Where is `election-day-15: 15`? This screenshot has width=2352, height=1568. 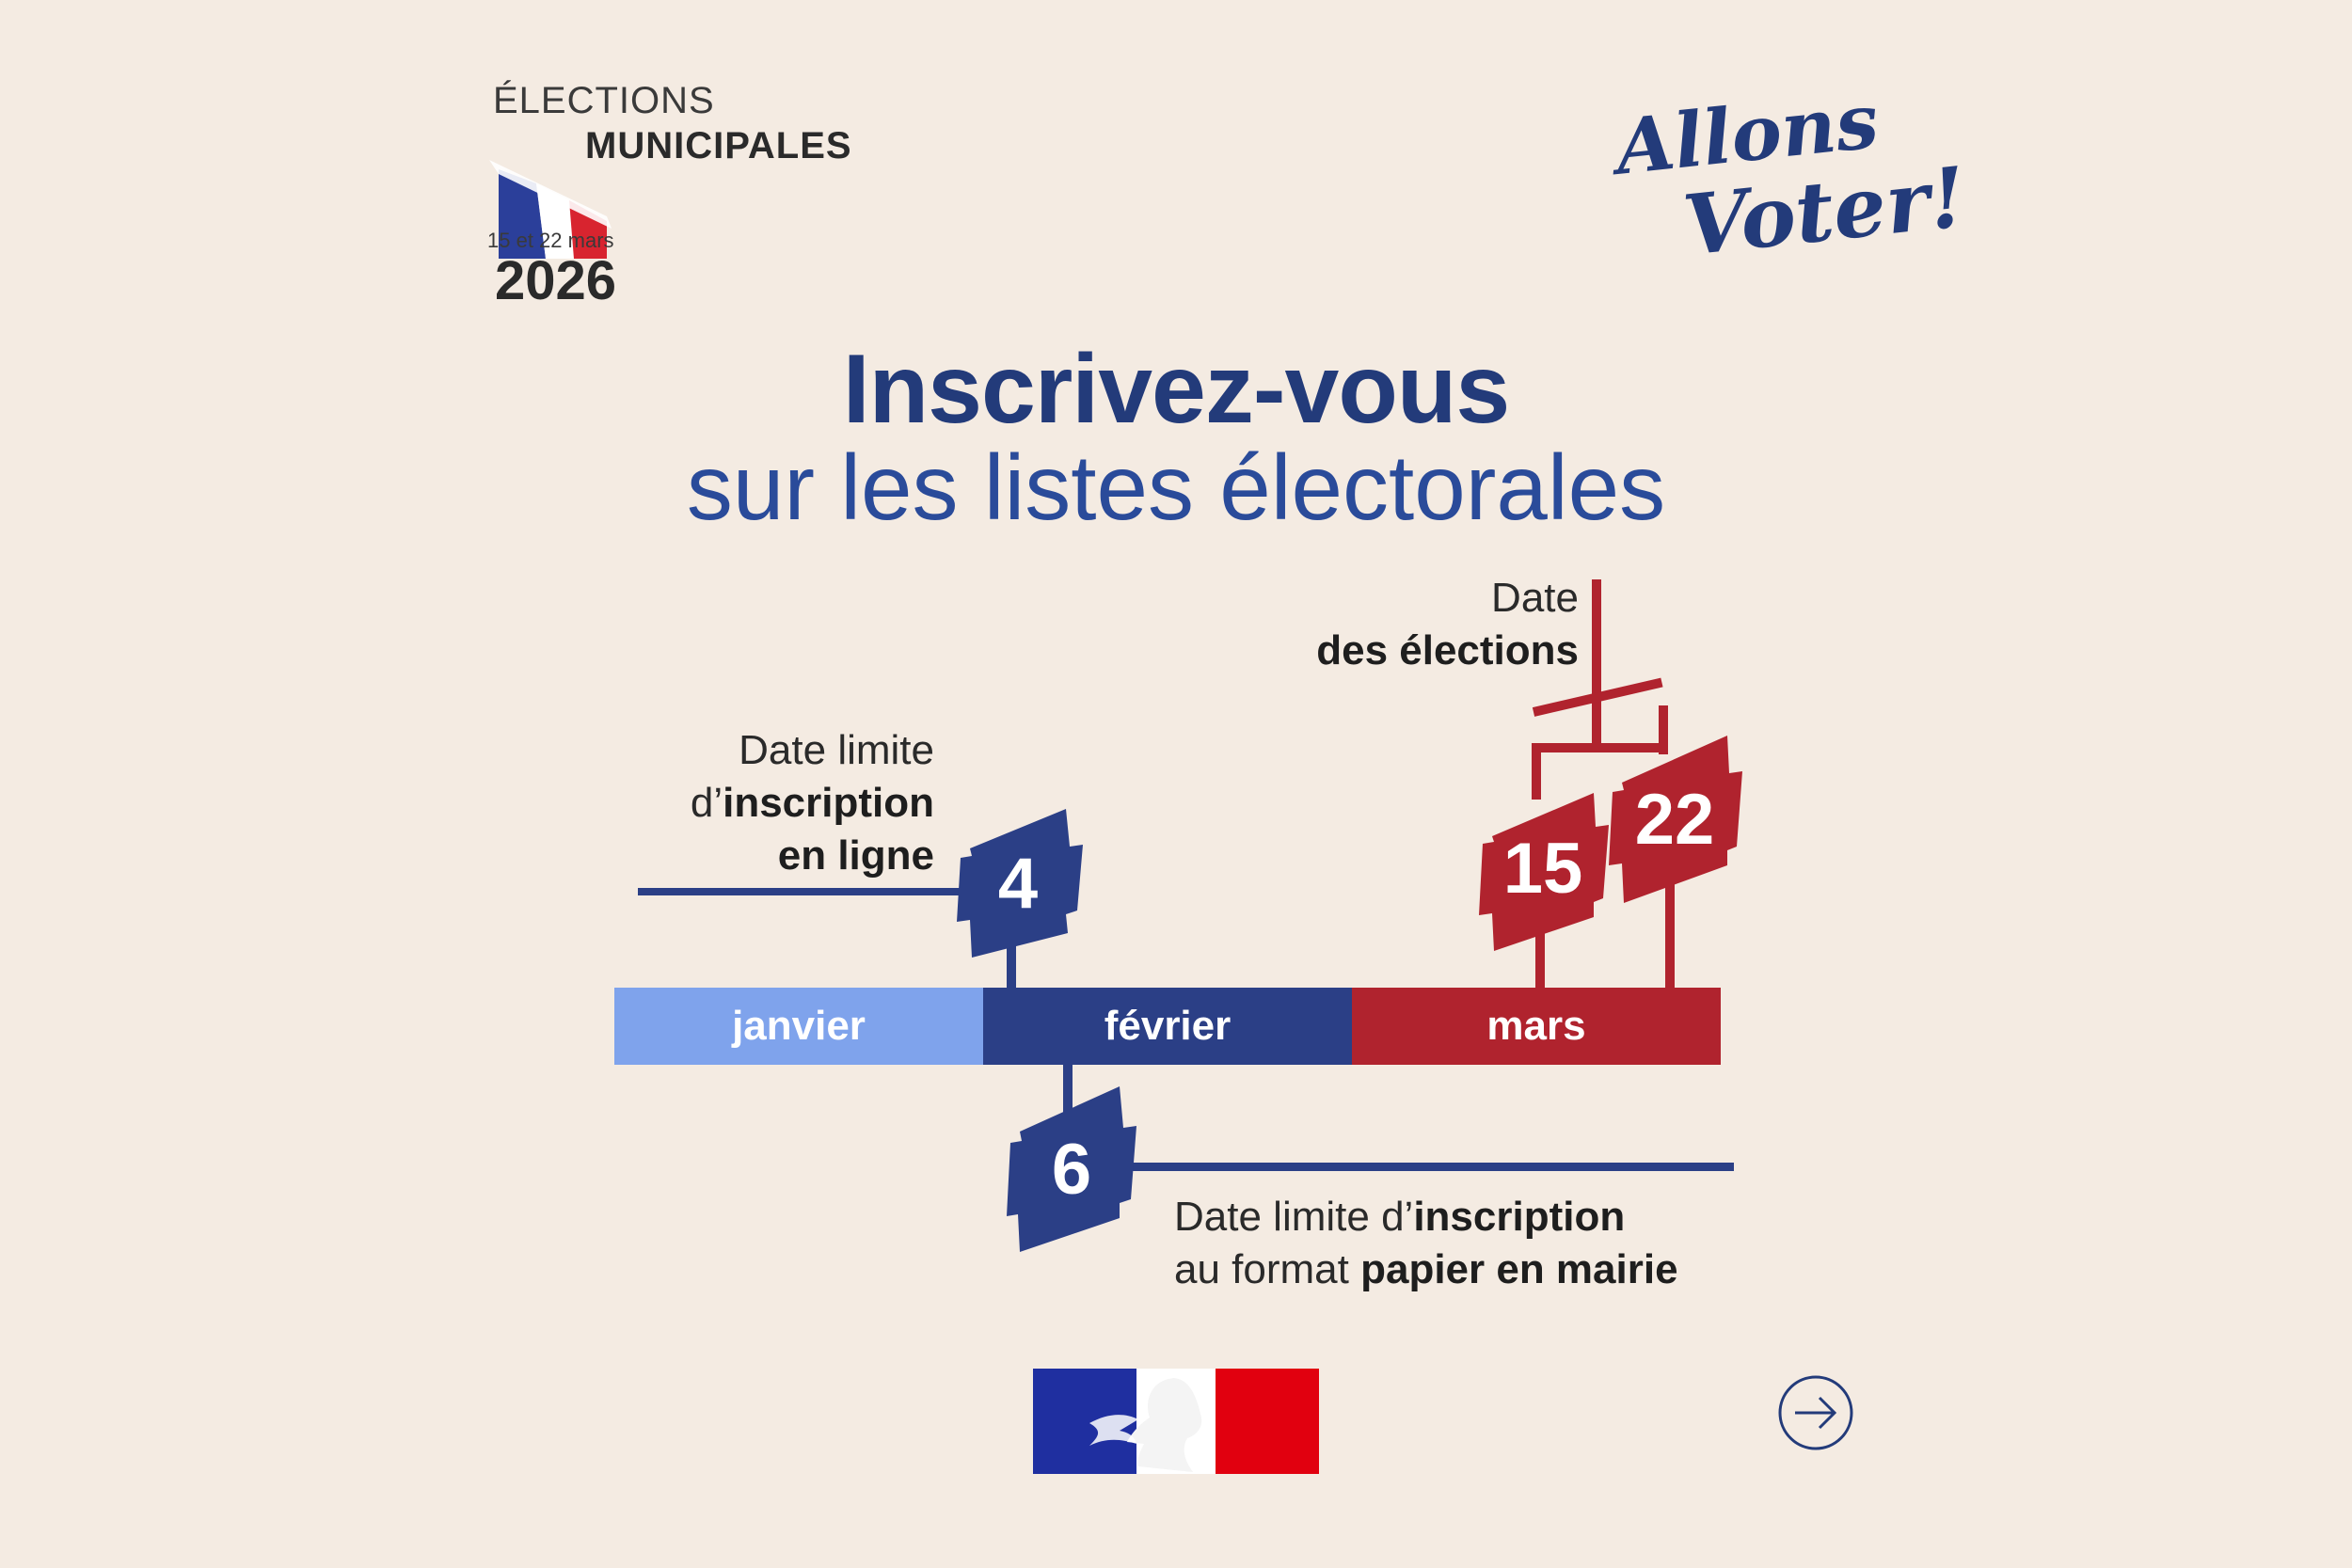 election-day-15: 15 is located at coordinates (1542, 868).